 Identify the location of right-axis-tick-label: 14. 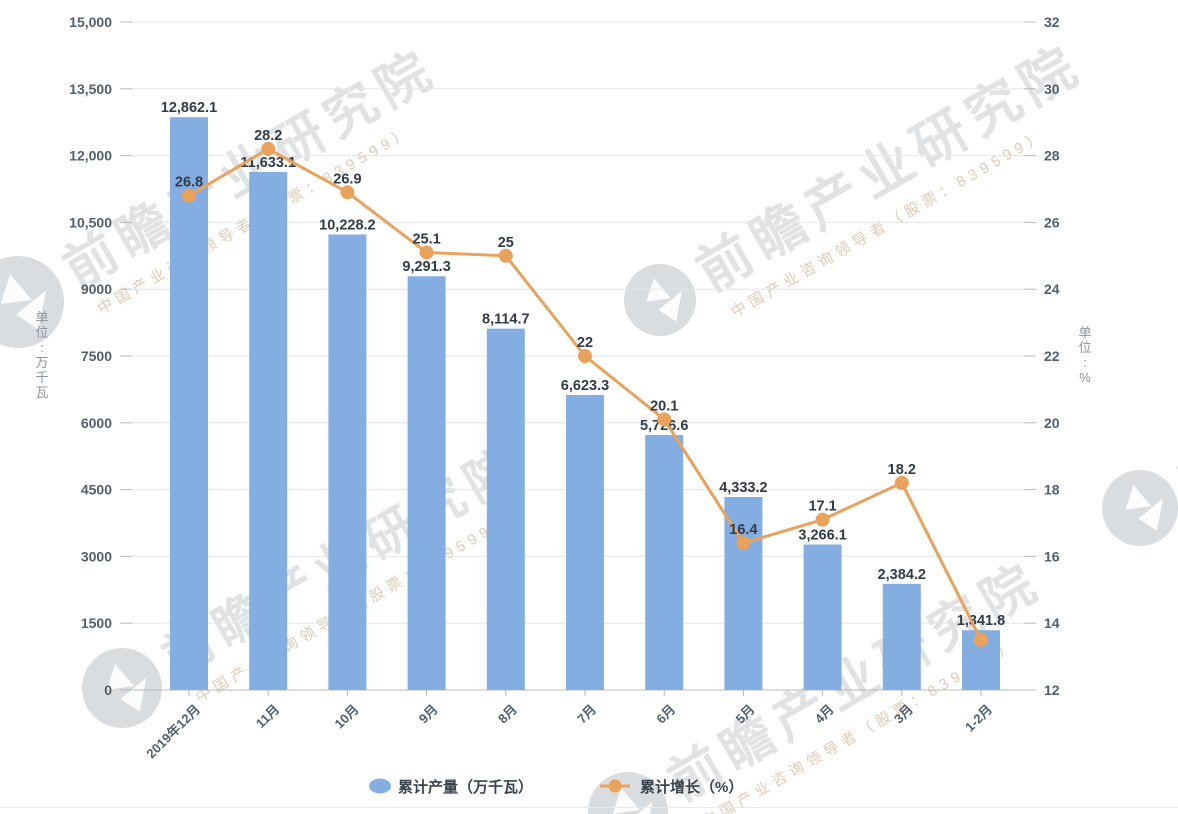
(1052, 623).